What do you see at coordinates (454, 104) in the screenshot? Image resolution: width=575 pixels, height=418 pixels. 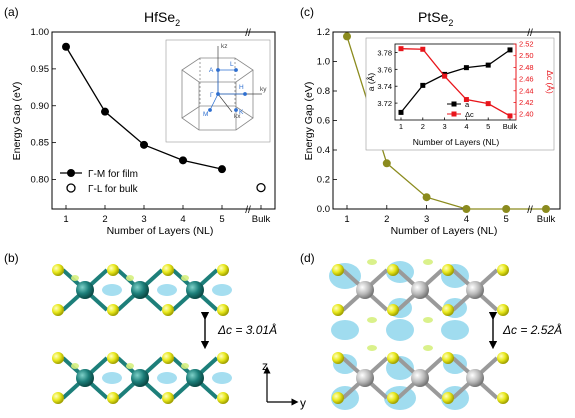 I see `inset-legend-a-marker` at bounding box center [454, 104].